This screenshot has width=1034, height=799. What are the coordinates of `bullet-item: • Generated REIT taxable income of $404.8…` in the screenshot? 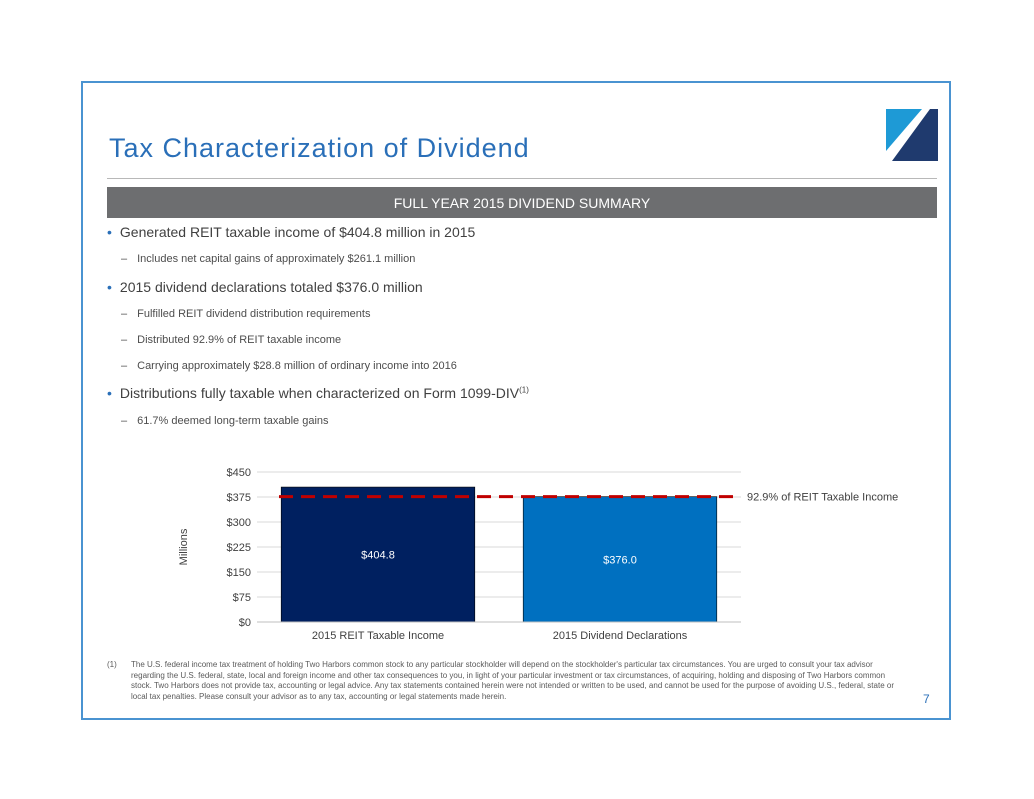 It's located at (291, 232).